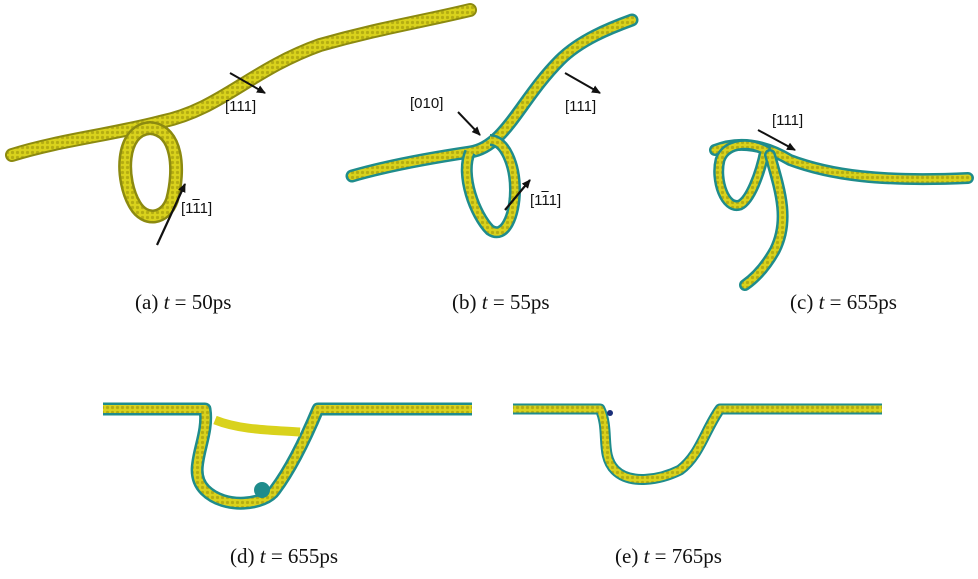 This screenshot has height=579, width=978. Describe the element at coordinates (517, 195) in the screenshot. I see `panel-b-arrow-1m11` at that location.